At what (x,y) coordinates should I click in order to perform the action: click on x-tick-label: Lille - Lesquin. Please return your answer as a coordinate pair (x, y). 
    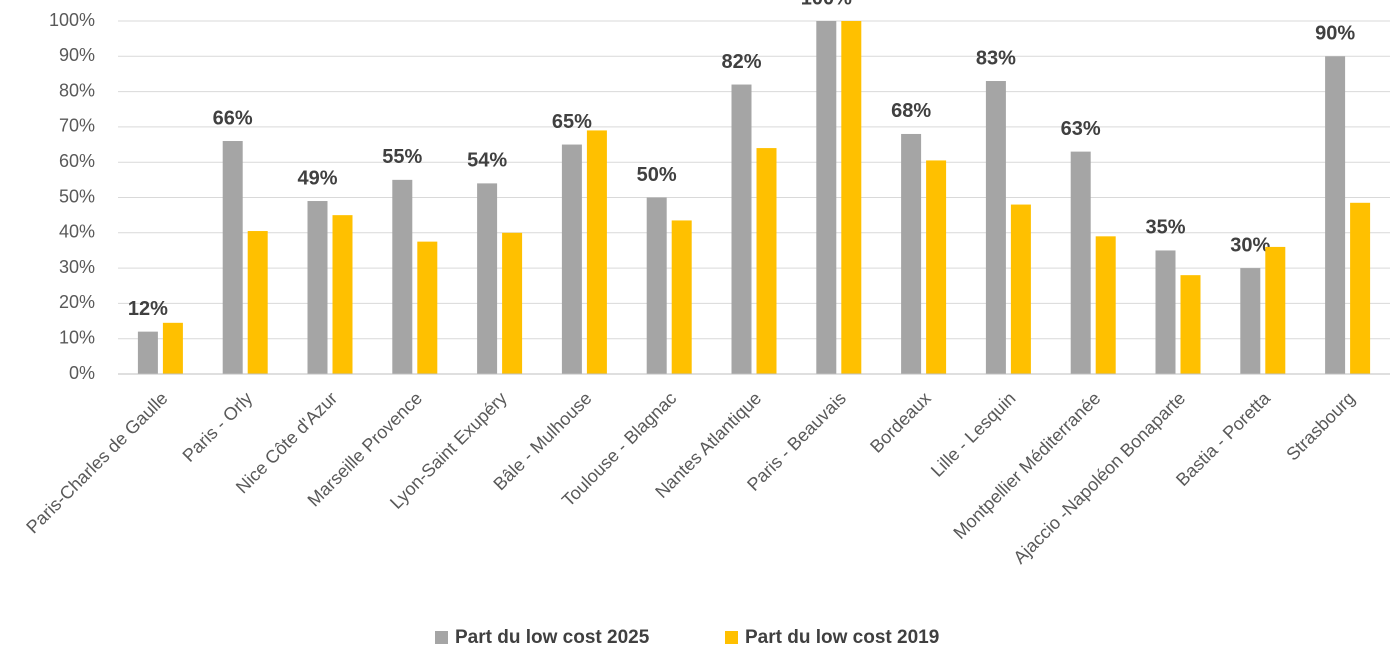
    Looking at the image, I should click on (973, 434).